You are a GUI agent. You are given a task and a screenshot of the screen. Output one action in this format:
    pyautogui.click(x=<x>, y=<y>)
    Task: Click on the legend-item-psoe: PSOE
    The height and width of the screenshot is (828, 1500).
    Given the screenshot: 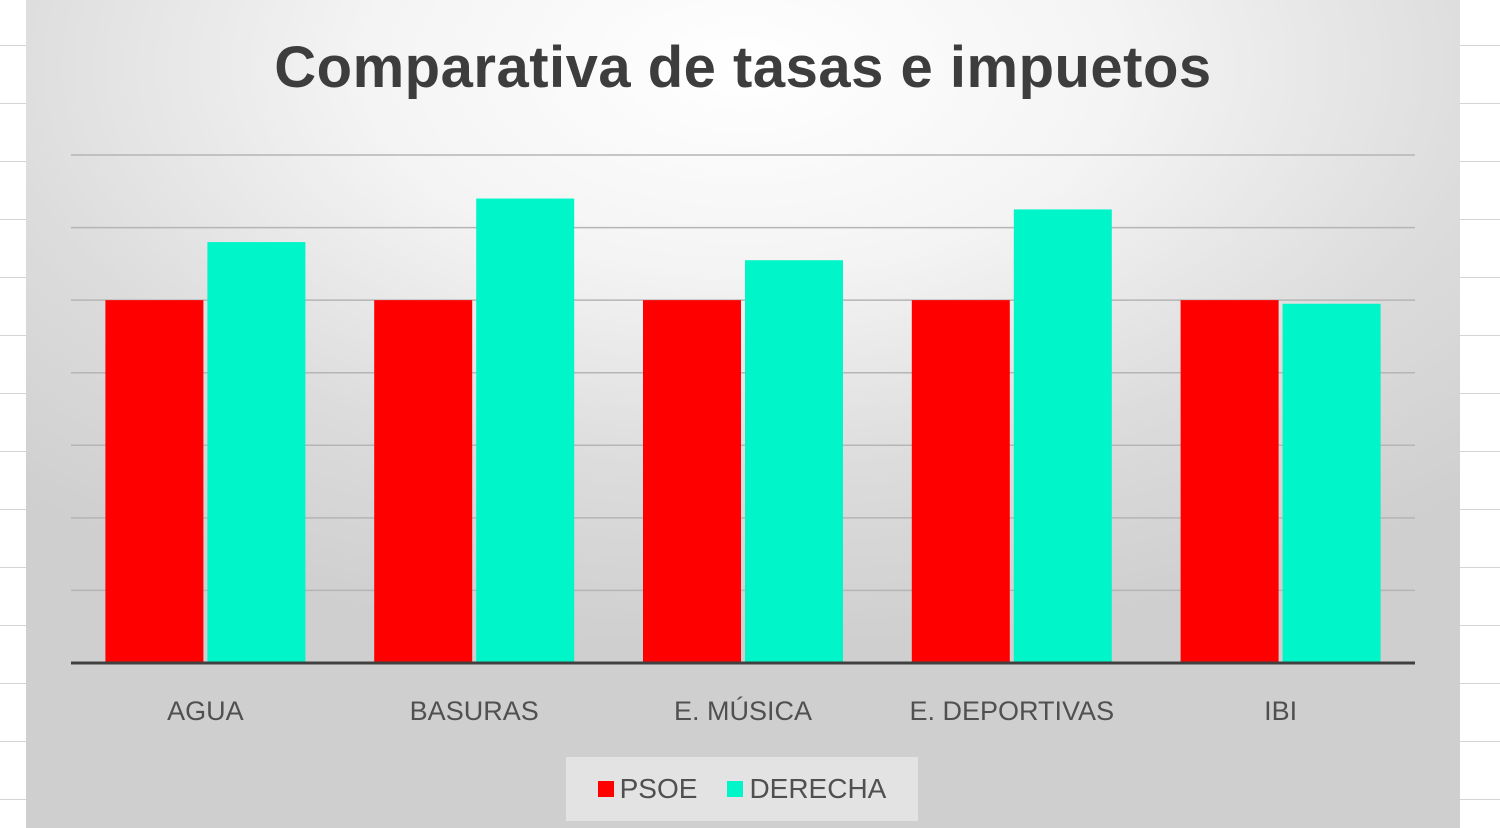 What is the action you would take?
    pyautogui.click(x=647, y=789)
    